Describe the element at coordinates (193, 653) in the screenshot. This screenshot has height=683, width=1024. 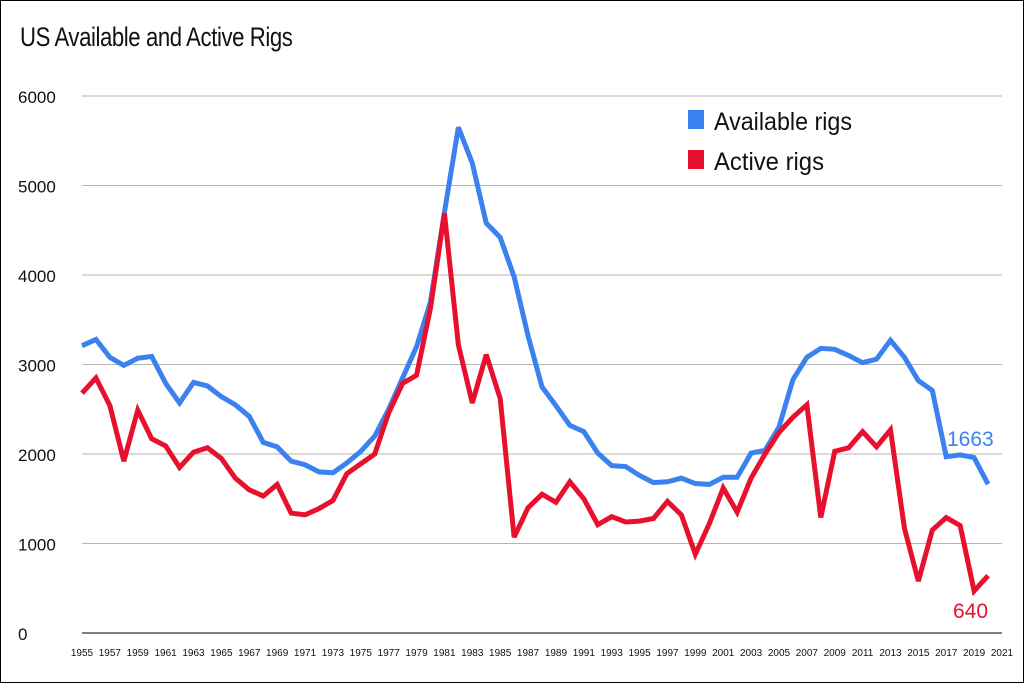
I see `x-tick-label: 1963` at that location.